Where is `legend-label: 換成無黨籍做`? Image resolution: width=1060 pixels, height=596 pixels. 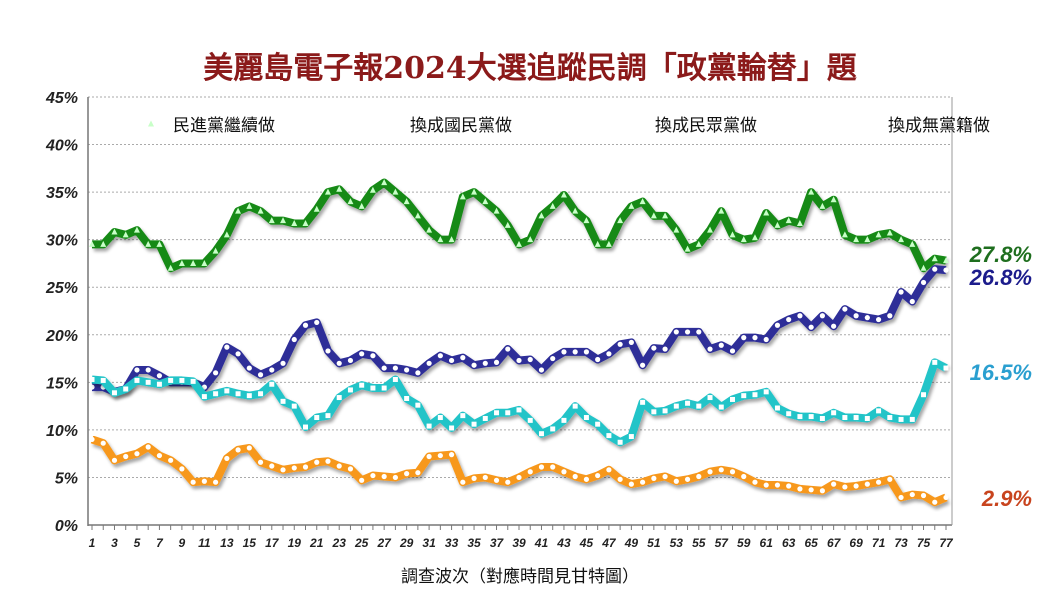
legend-label: 換成無黨籍做 is located at coordinates (939, 126).